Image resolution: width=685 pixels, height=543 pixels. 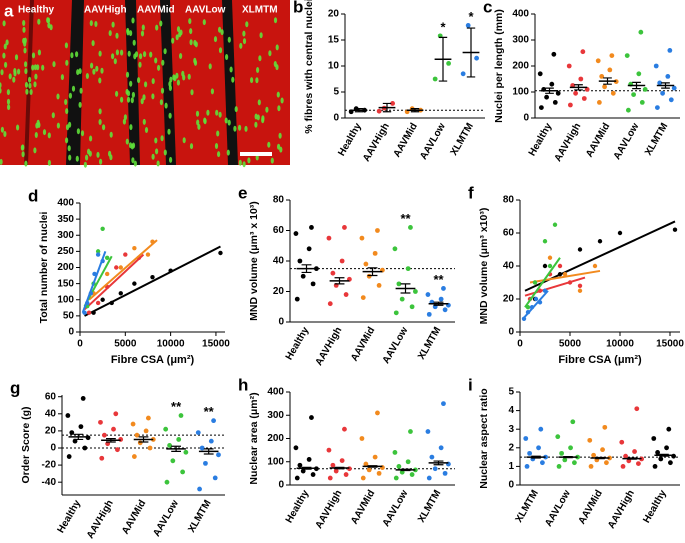 What do you see at coordinates (65, 251) in the screenshot?
I see `y-tick-label: 250` at bounding box center [65, 251].